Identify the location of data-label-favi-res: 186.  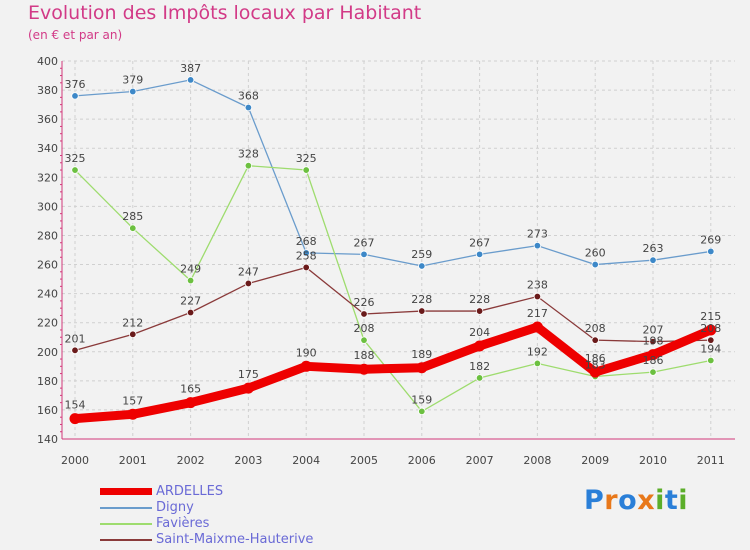
(653, 360).